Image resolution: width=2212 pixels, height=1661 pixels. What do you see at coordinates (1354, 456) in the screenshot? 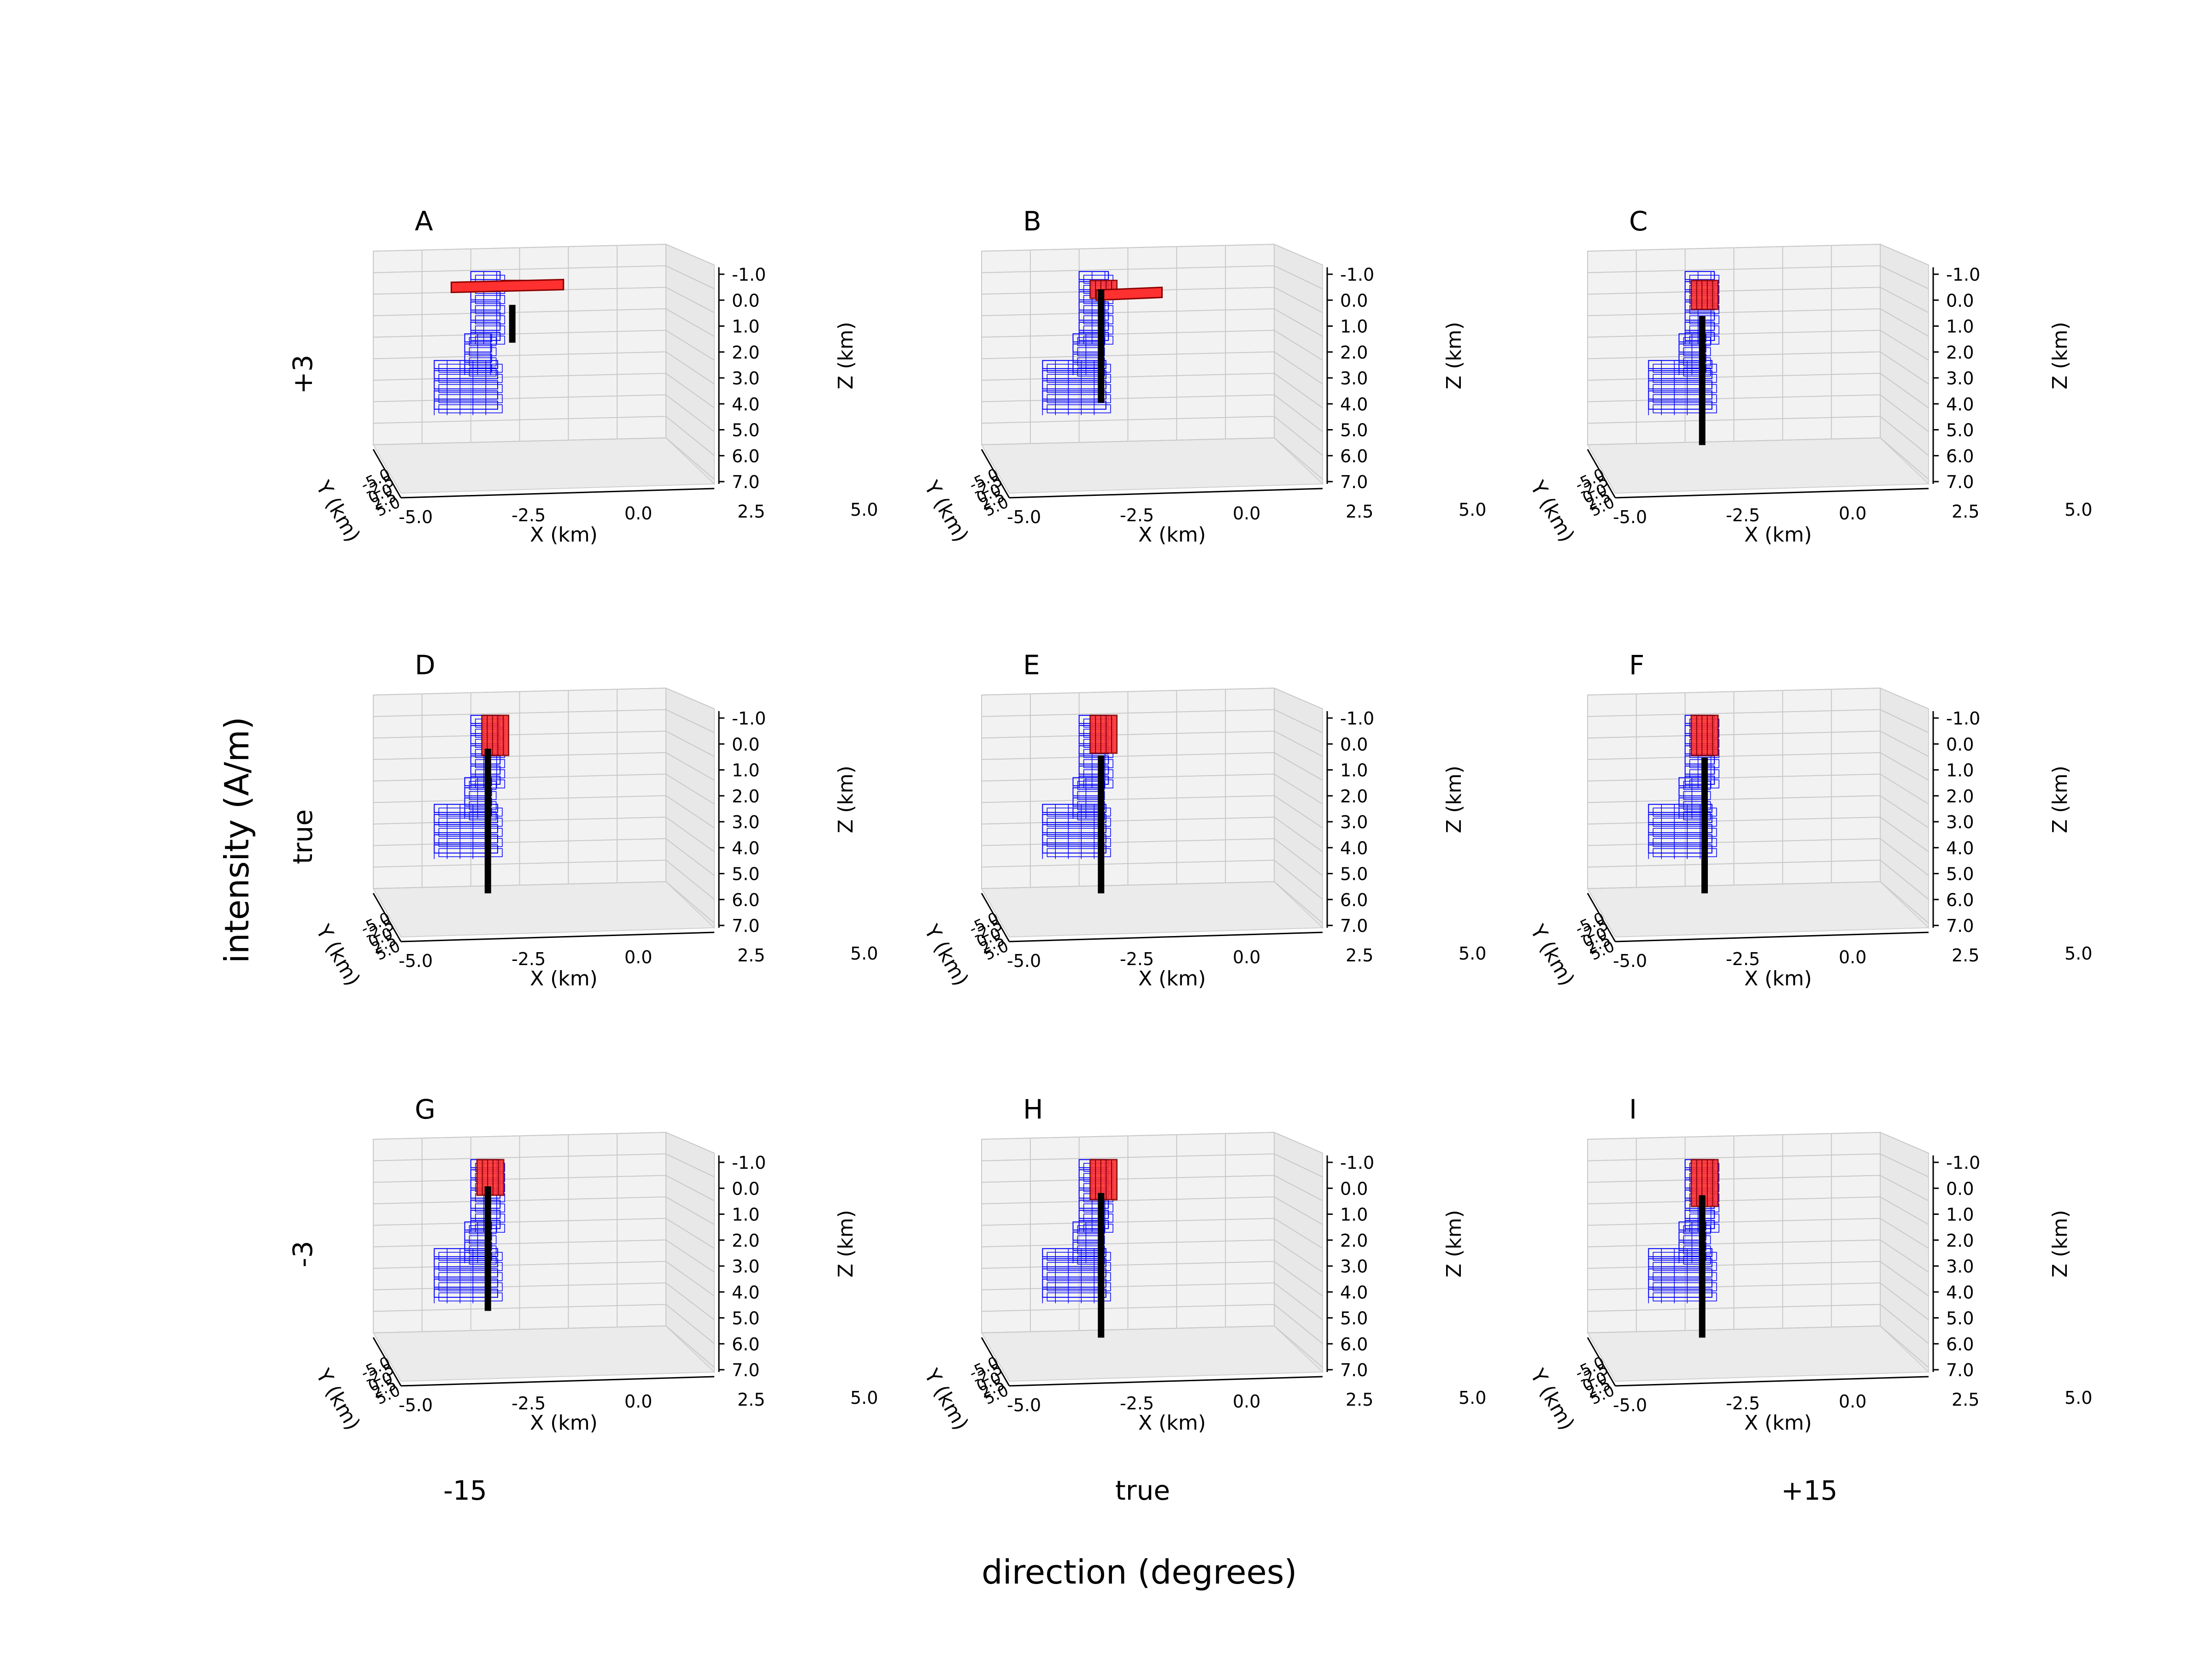
I see `z-tick-label: 6.0` at bounding box center [1354, 456].